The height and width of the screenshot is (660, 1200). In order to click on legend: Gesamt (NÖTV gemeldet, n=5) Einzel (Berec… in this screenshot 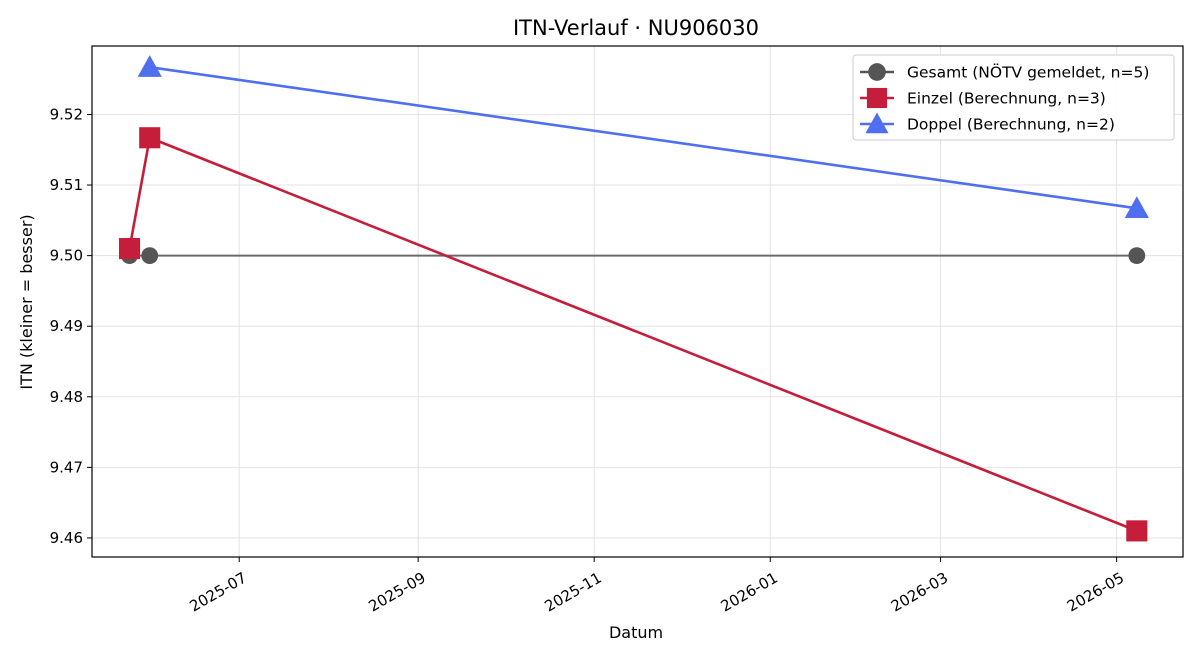, I will do `click(1013, 97)`.